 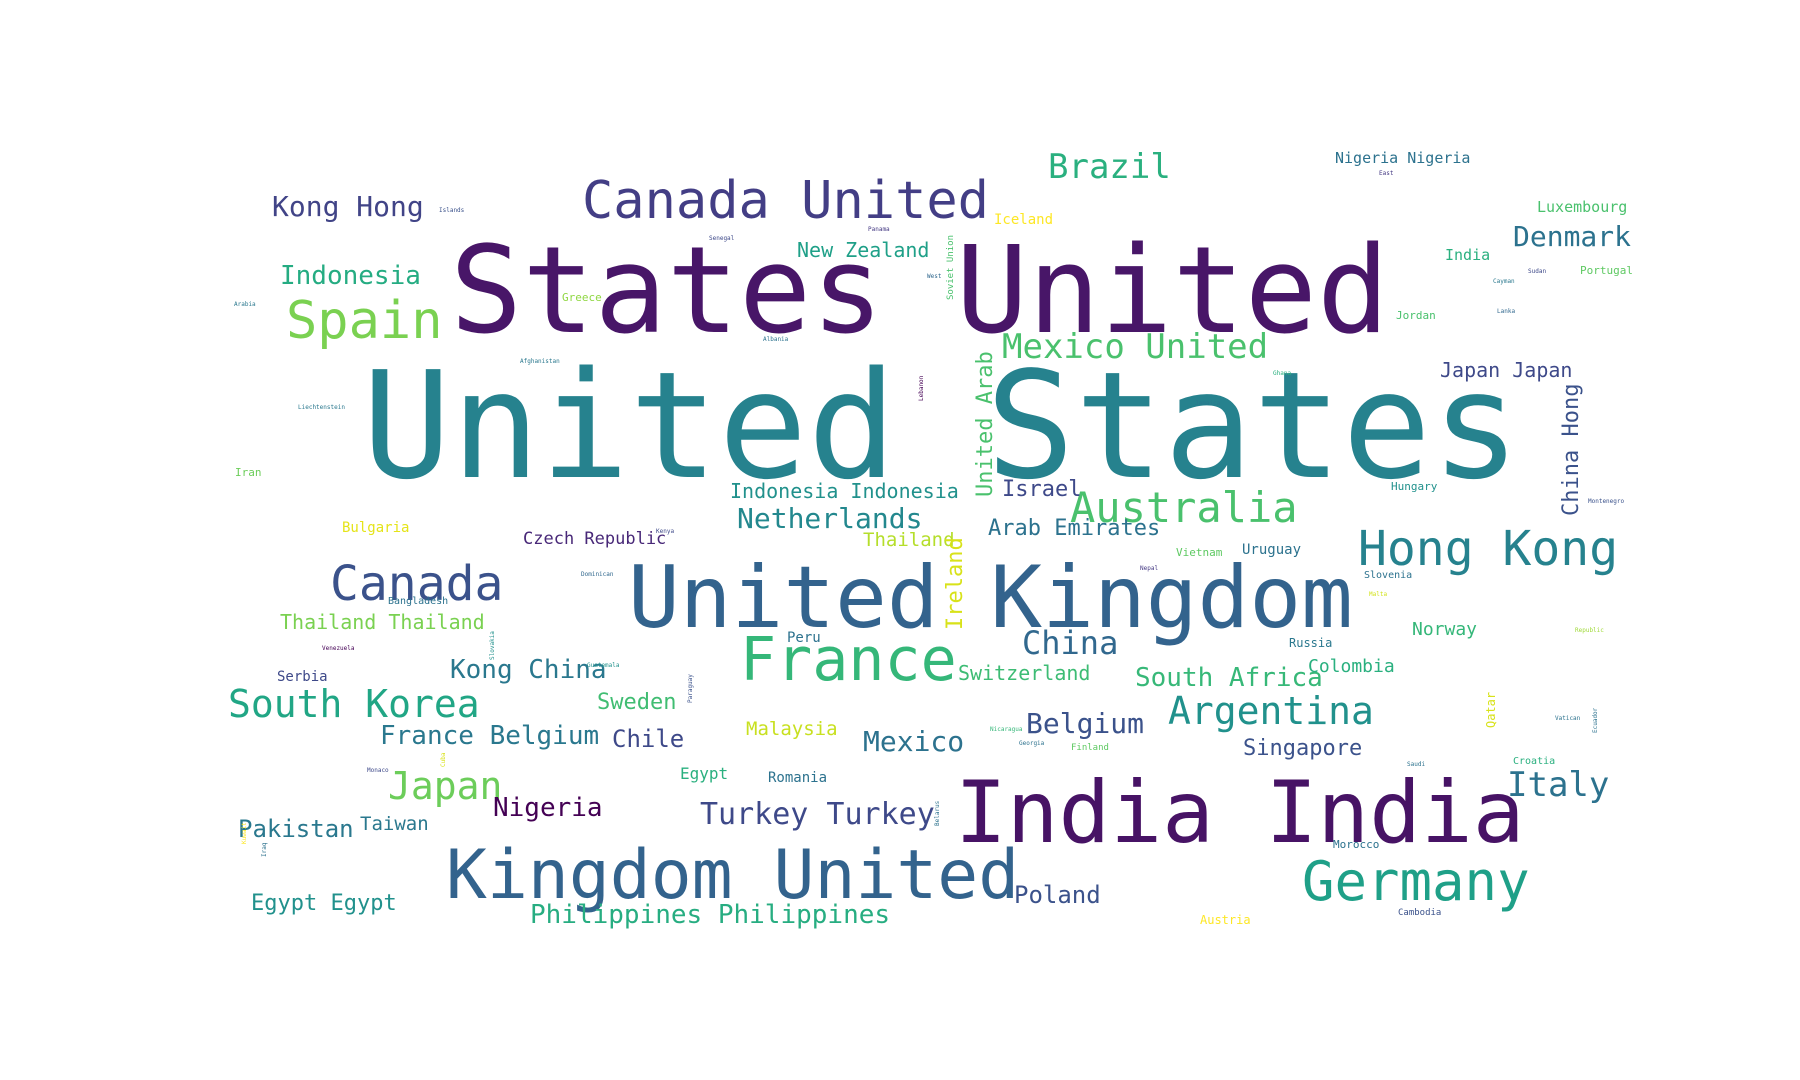 I want to click on word-thailand-thailand: Thailand Thailand, so click(x=382, y=622).